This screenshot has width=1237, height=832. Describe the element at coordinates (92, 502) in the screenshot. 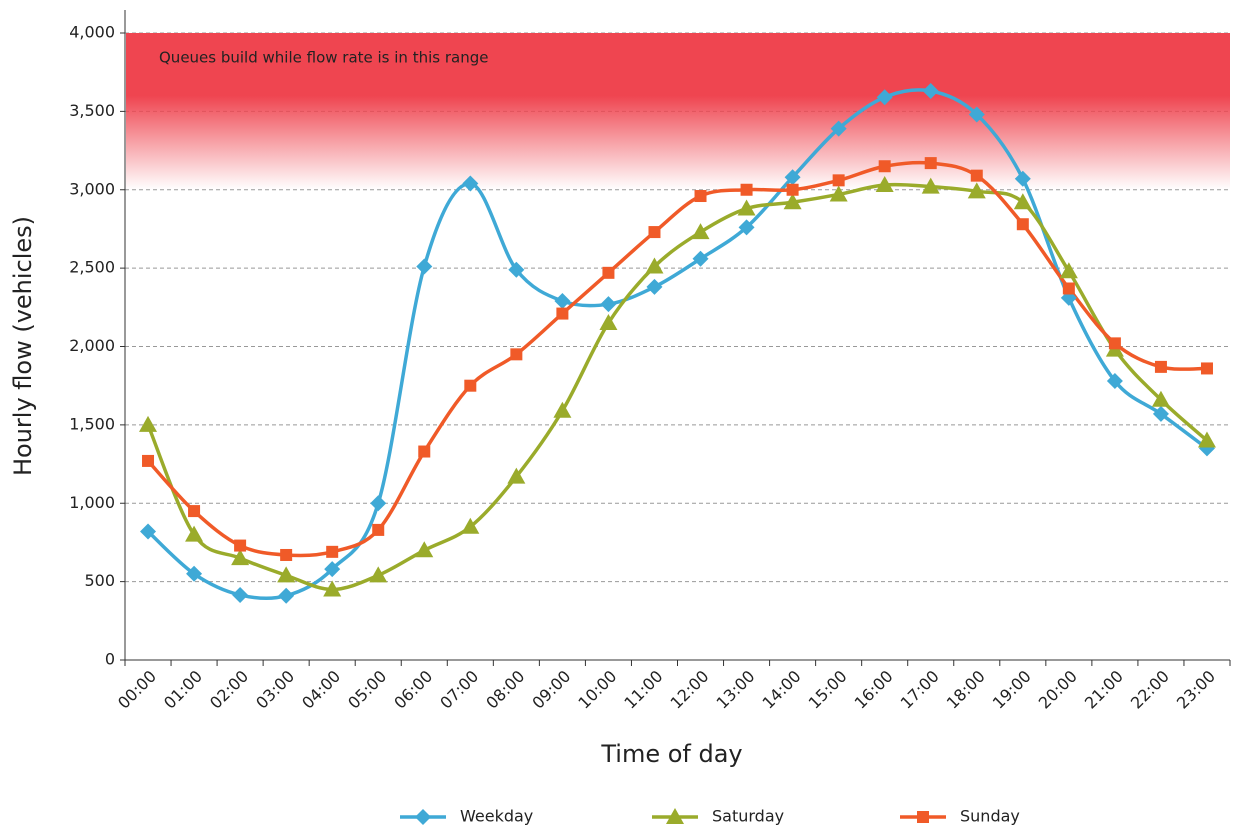

I see `y-tick-label: 1,000` at that location.